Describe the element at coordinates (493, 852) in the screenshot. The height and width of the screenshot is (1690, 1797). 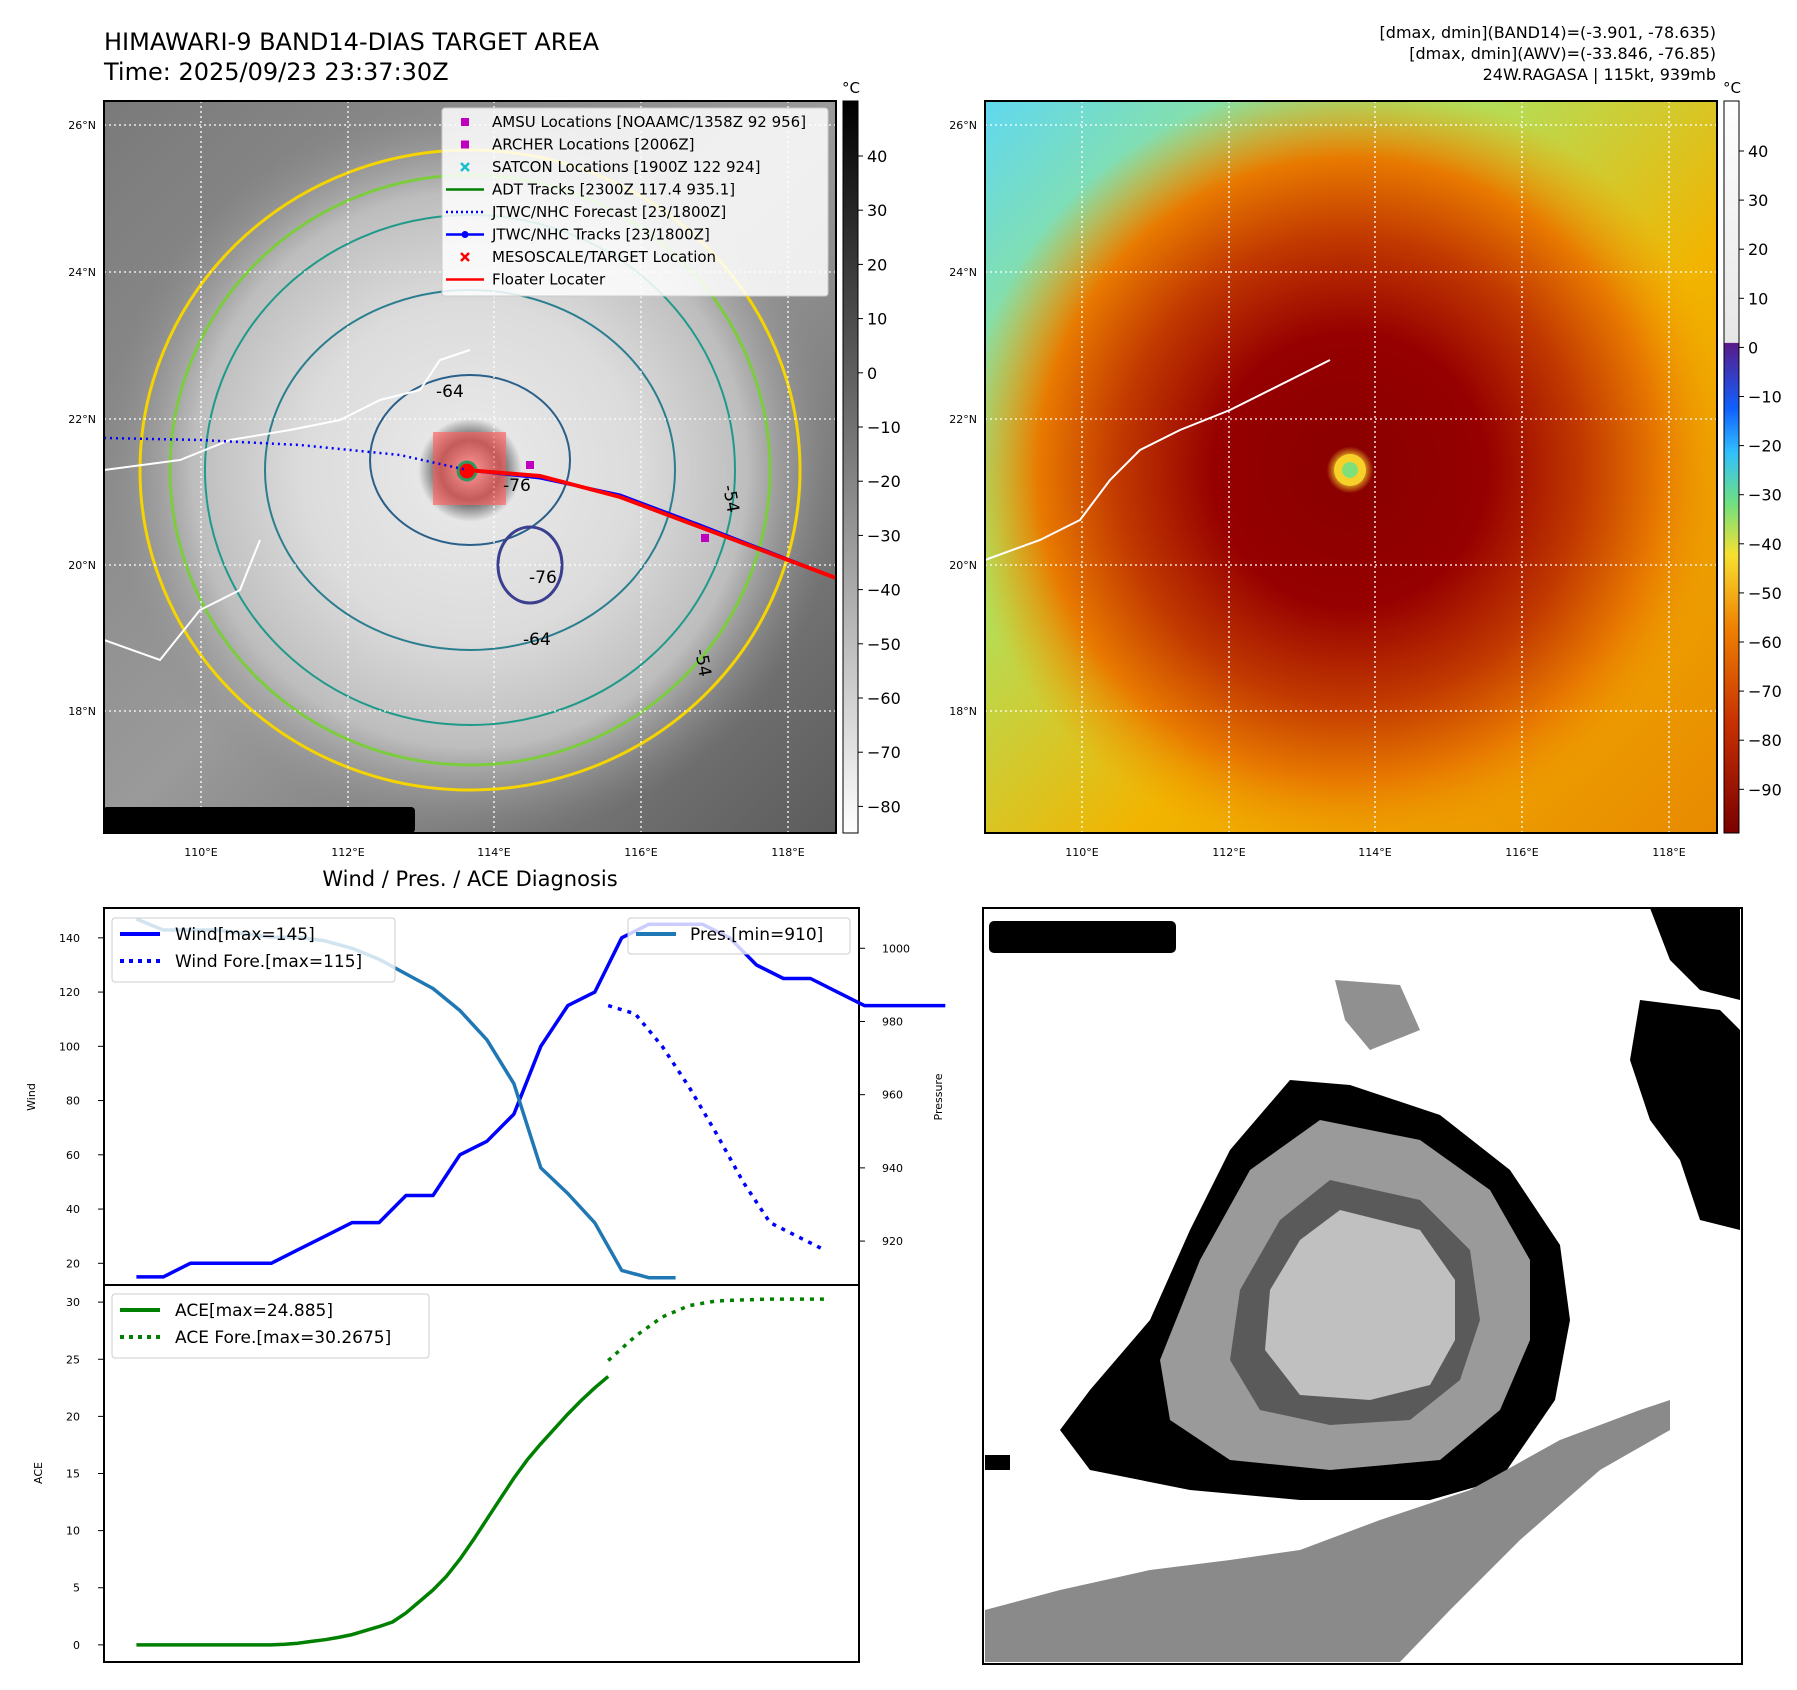
I see `lon-label: 114°E` at that location.